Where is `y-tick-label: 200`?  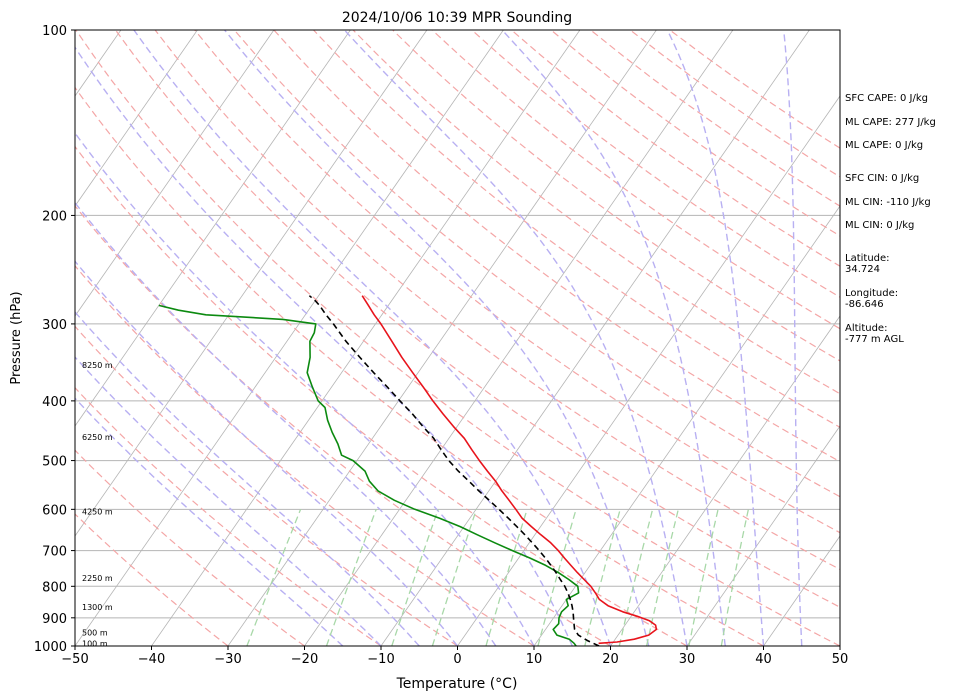 y-tick-label: 200 is located at coordinates (54, 216).